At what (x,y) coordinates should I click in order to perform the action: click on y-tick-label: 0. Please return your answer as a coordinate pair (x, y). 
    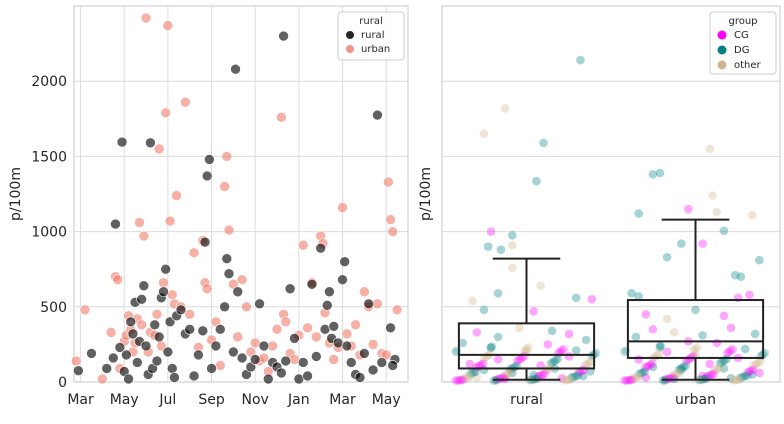
    Looking at the image, I should click on (62, 383).